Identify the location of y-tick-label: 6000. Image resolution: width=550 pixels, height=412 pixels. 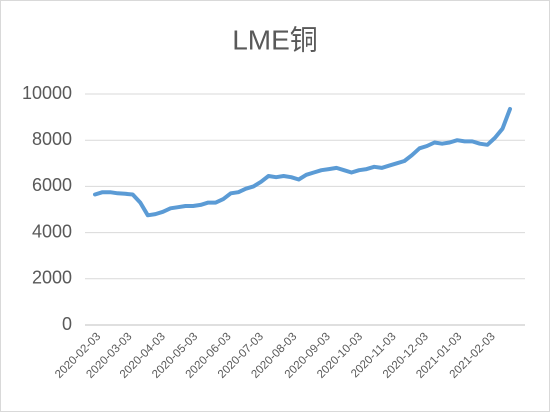
(52, 185).